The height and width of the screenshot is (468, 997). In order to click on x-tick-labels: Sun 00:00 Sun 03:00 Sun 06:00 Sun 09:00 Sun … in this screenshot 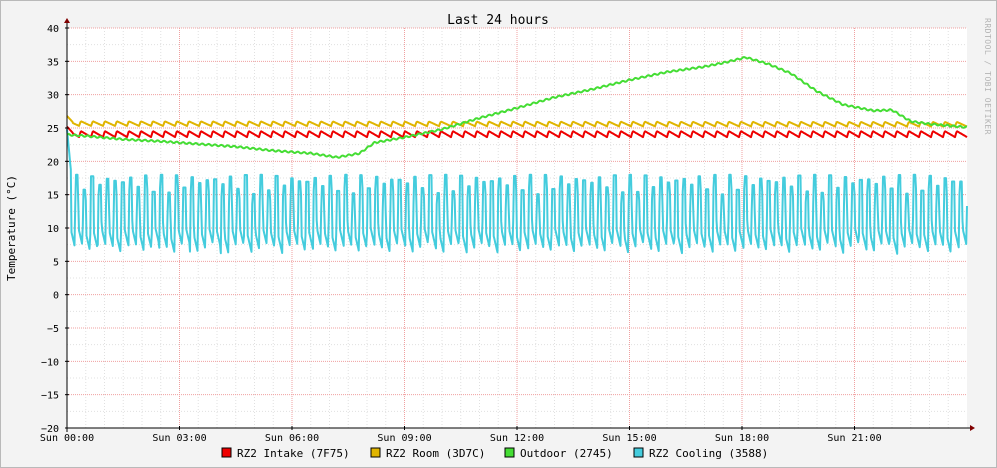, I will do `click(461, 438)`.